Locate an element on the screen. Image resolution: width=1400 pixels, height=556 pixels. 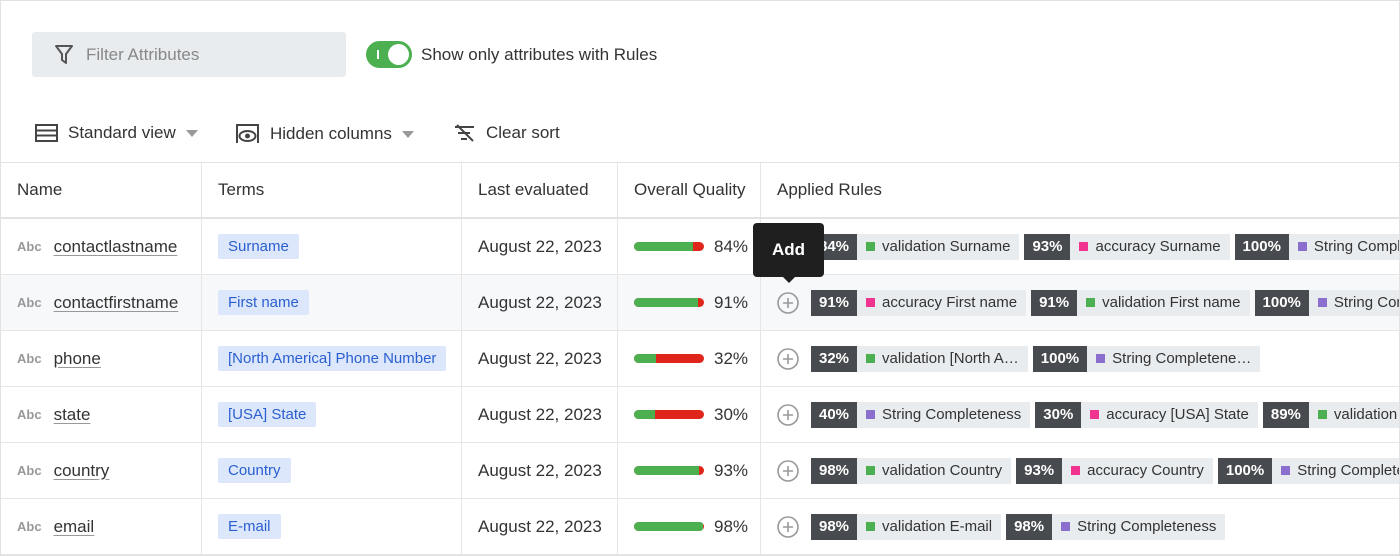
rule-name: validation E-mail is located at coordinates (937, 526).